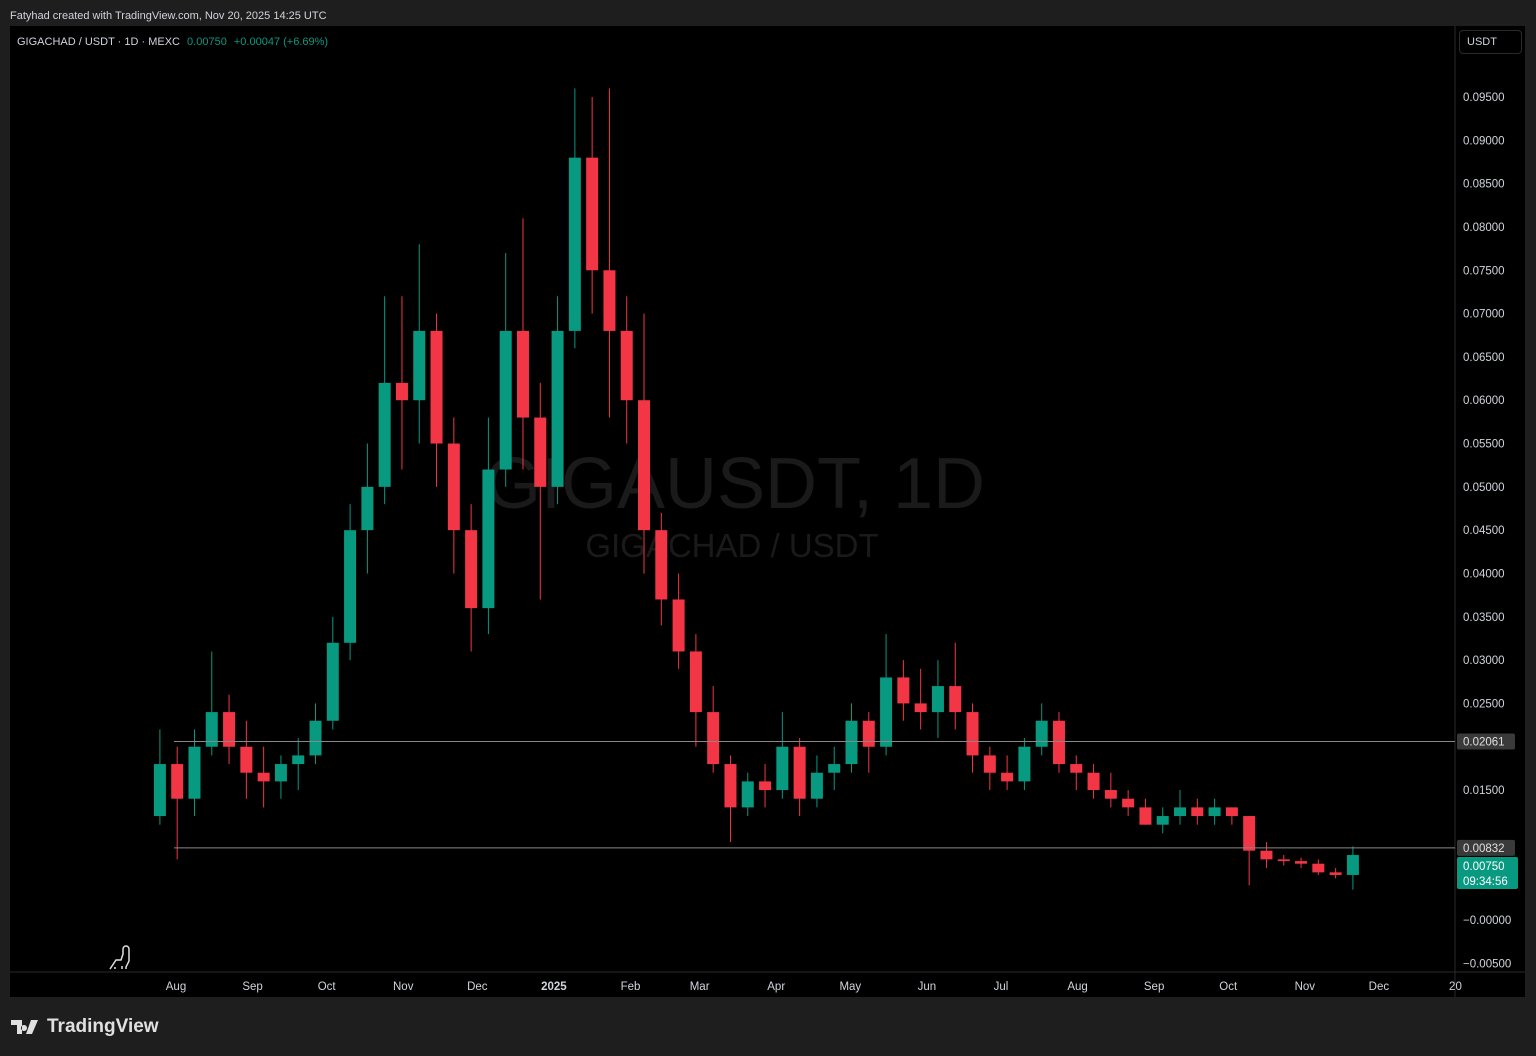 The image size is (1536, 1056). I want to click on y-tick-label: 0.06500, so click(1484, 358).